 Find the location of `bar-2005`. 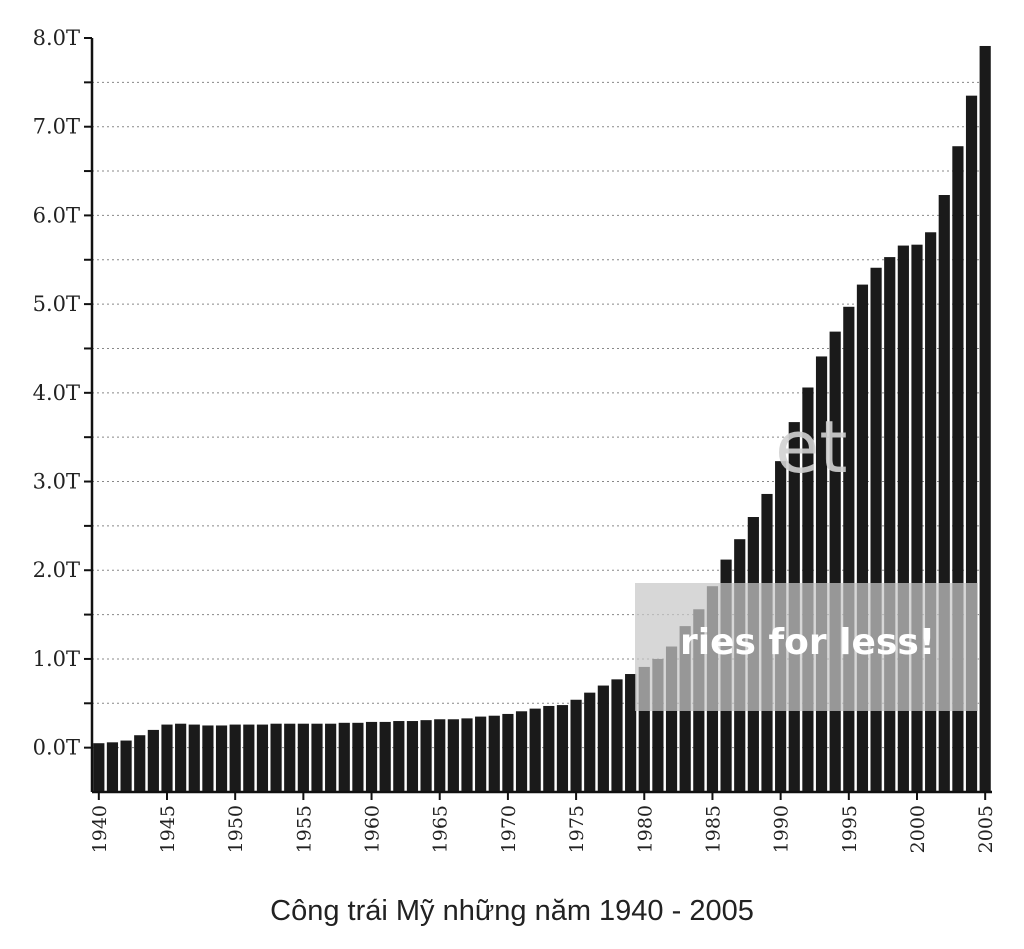

bar-2005 is located at coordinates (985, 419).